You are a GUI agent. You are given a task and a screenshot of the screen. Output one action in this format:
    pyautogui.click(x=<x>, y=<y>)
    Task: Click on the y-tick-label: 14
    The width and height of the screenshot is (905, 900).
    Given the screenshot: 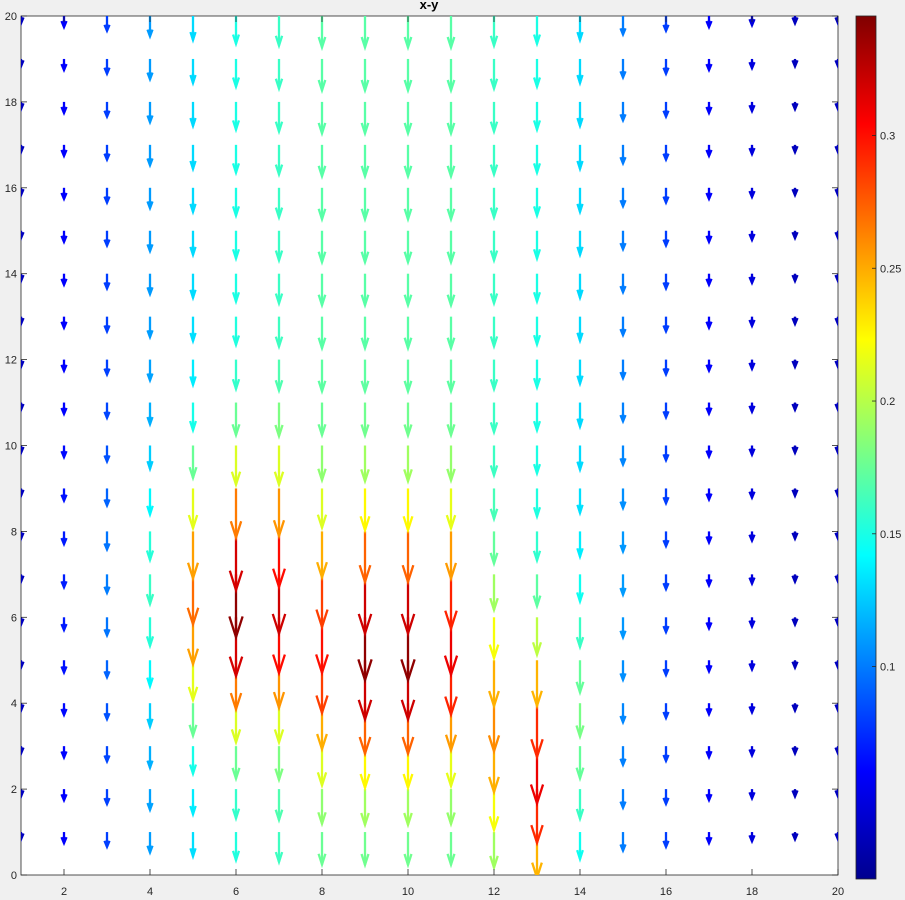 What is the action you would take?
    pyautogui.click(x=11, y=275)
    